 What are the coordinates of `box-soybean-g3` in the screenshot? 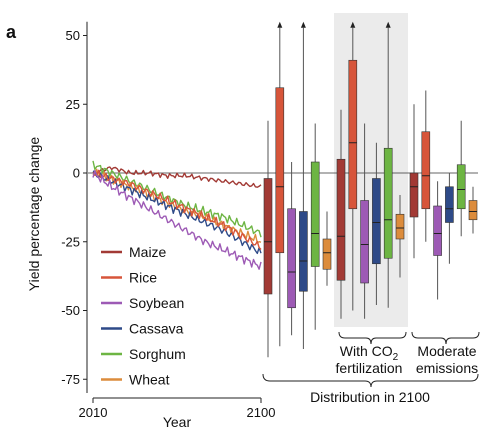 It's located at (437, 230).